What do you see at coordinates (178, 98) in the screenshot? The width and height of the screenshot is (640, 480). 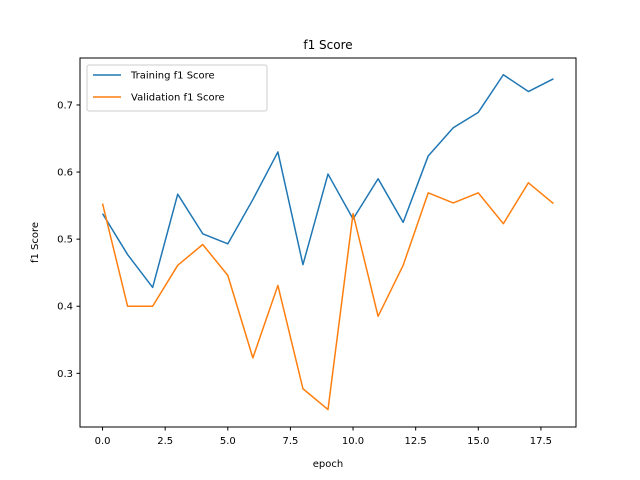 I see `legend-label: Validation f1 Score` at bounding box center [178, 98].